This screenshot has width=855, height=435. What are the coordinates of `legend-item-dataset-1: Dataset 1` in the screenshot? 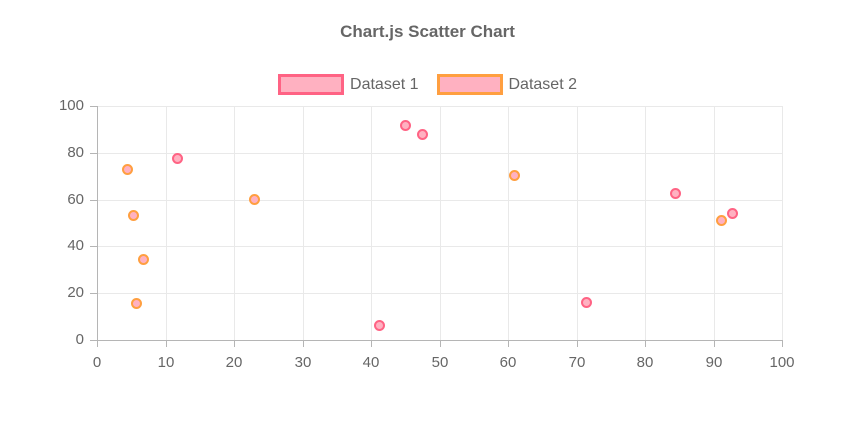 It's located at (348, 84).